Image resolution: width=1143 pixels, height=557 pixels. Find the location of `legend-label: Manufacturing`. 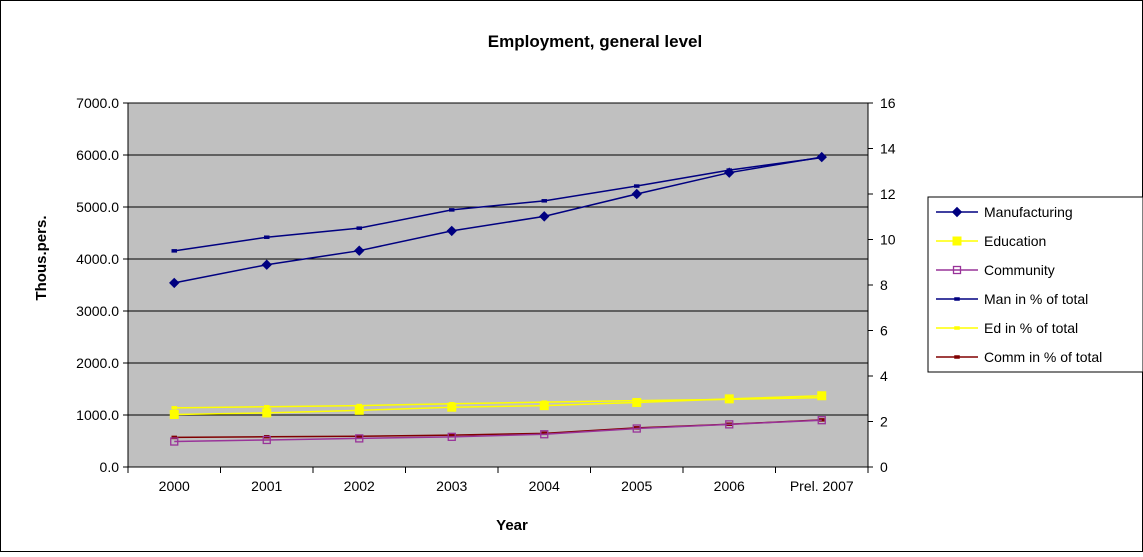

legend-label: Manufacturing is located at coordinates (1028, 212).